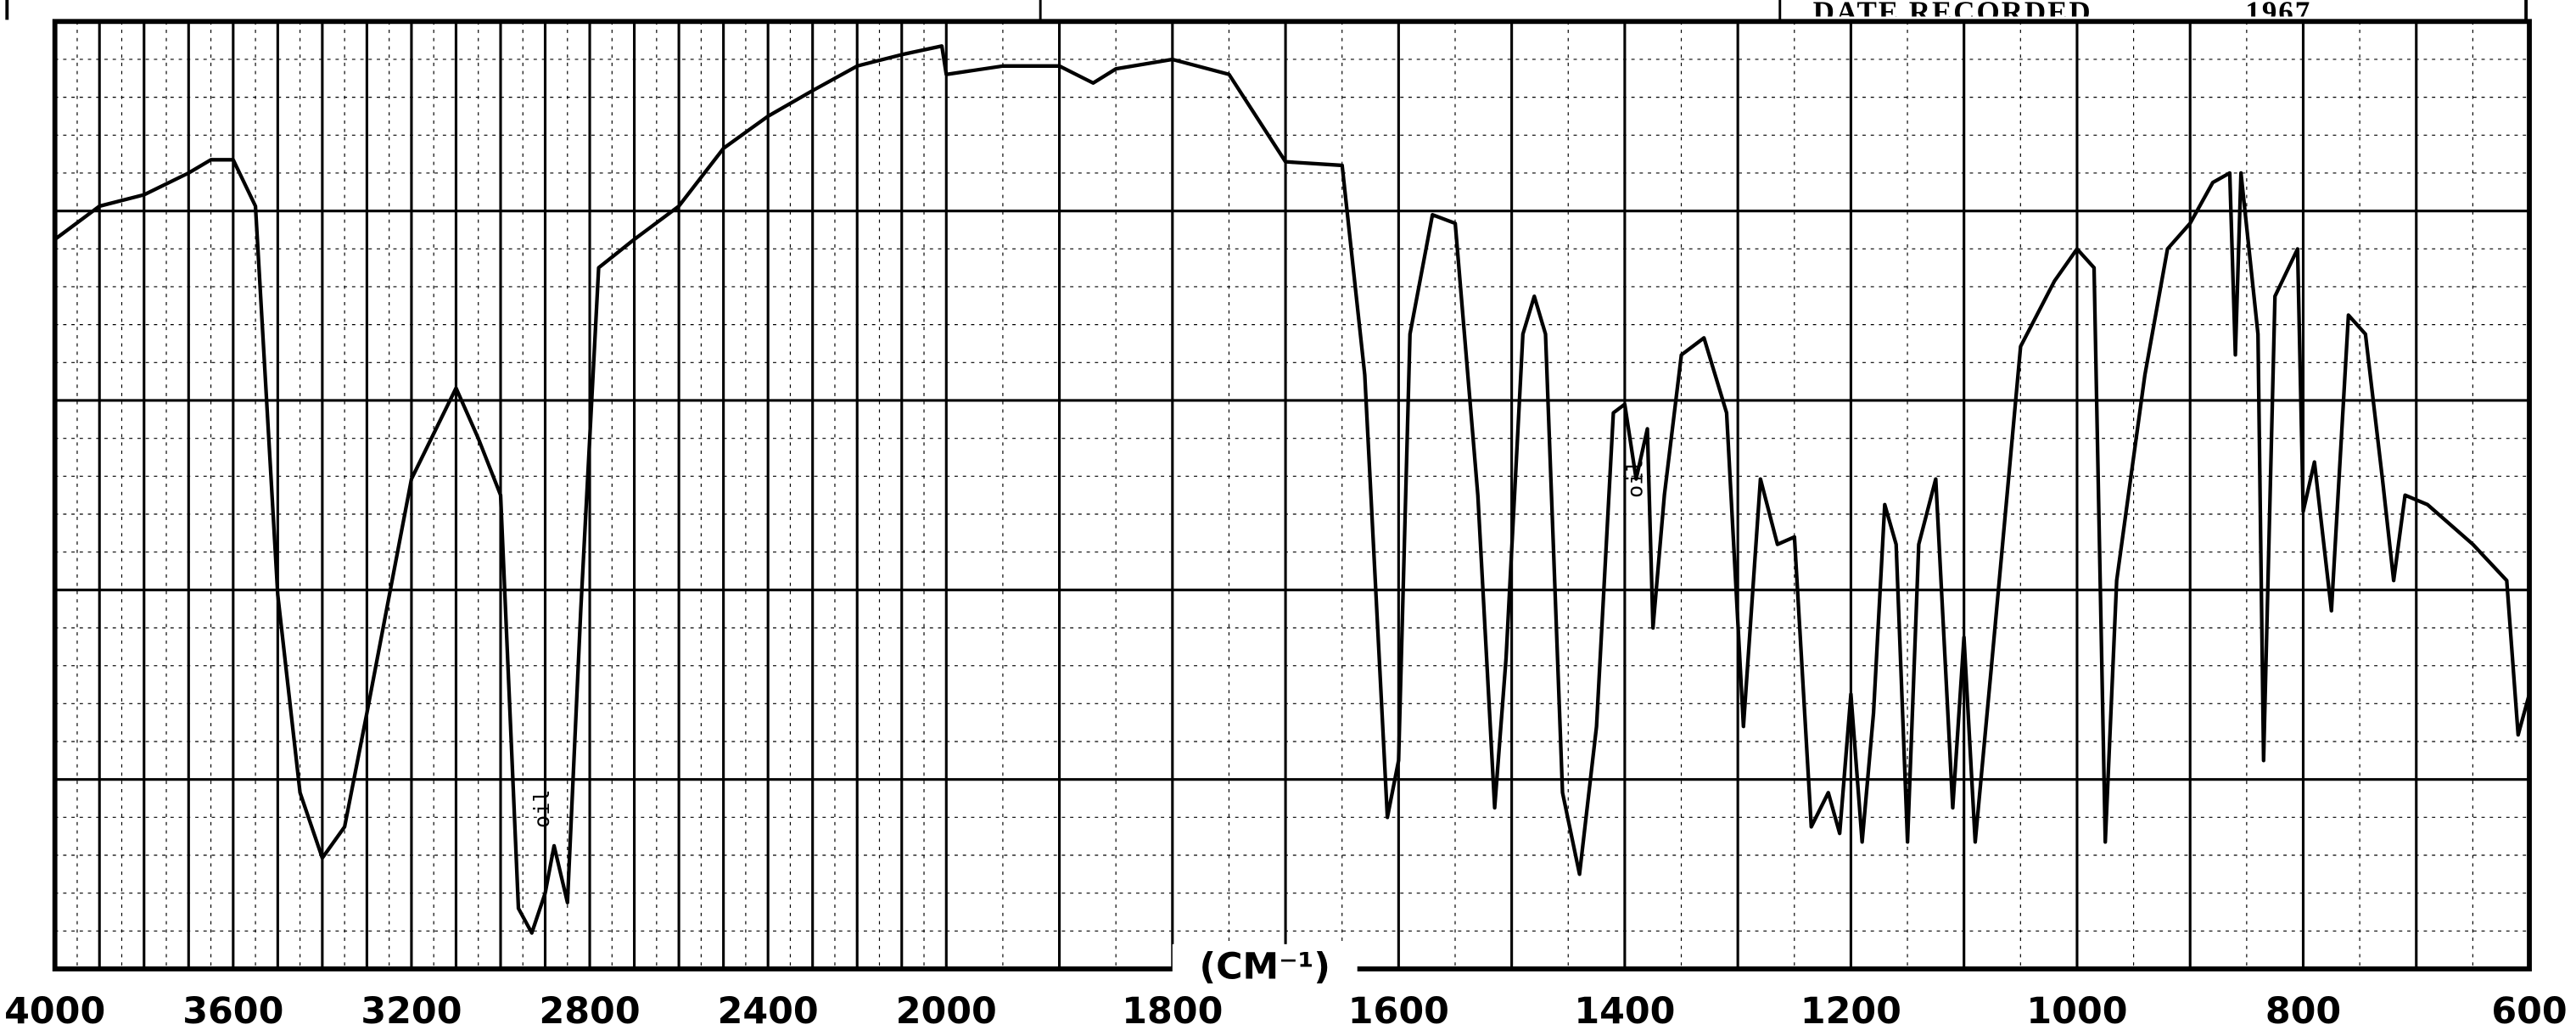 Image resolution: width=2576 pixels, height=1030 pixels. What do you see at coordinates (946, 1010) in the screenshot?
I see `x-tick-label: 2000` at bounding box center [946, 1010].